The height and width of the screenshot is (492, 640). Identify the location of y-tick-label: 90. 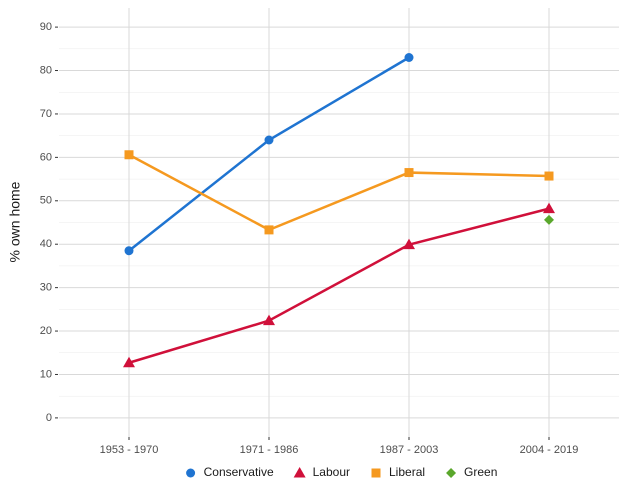
(46, 27).